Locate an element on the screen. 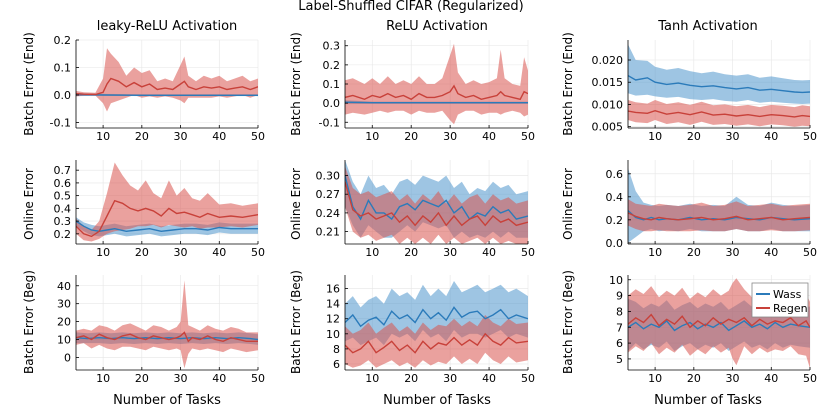  y-tick-label: 0.005 is located at coordinates (608, 127).